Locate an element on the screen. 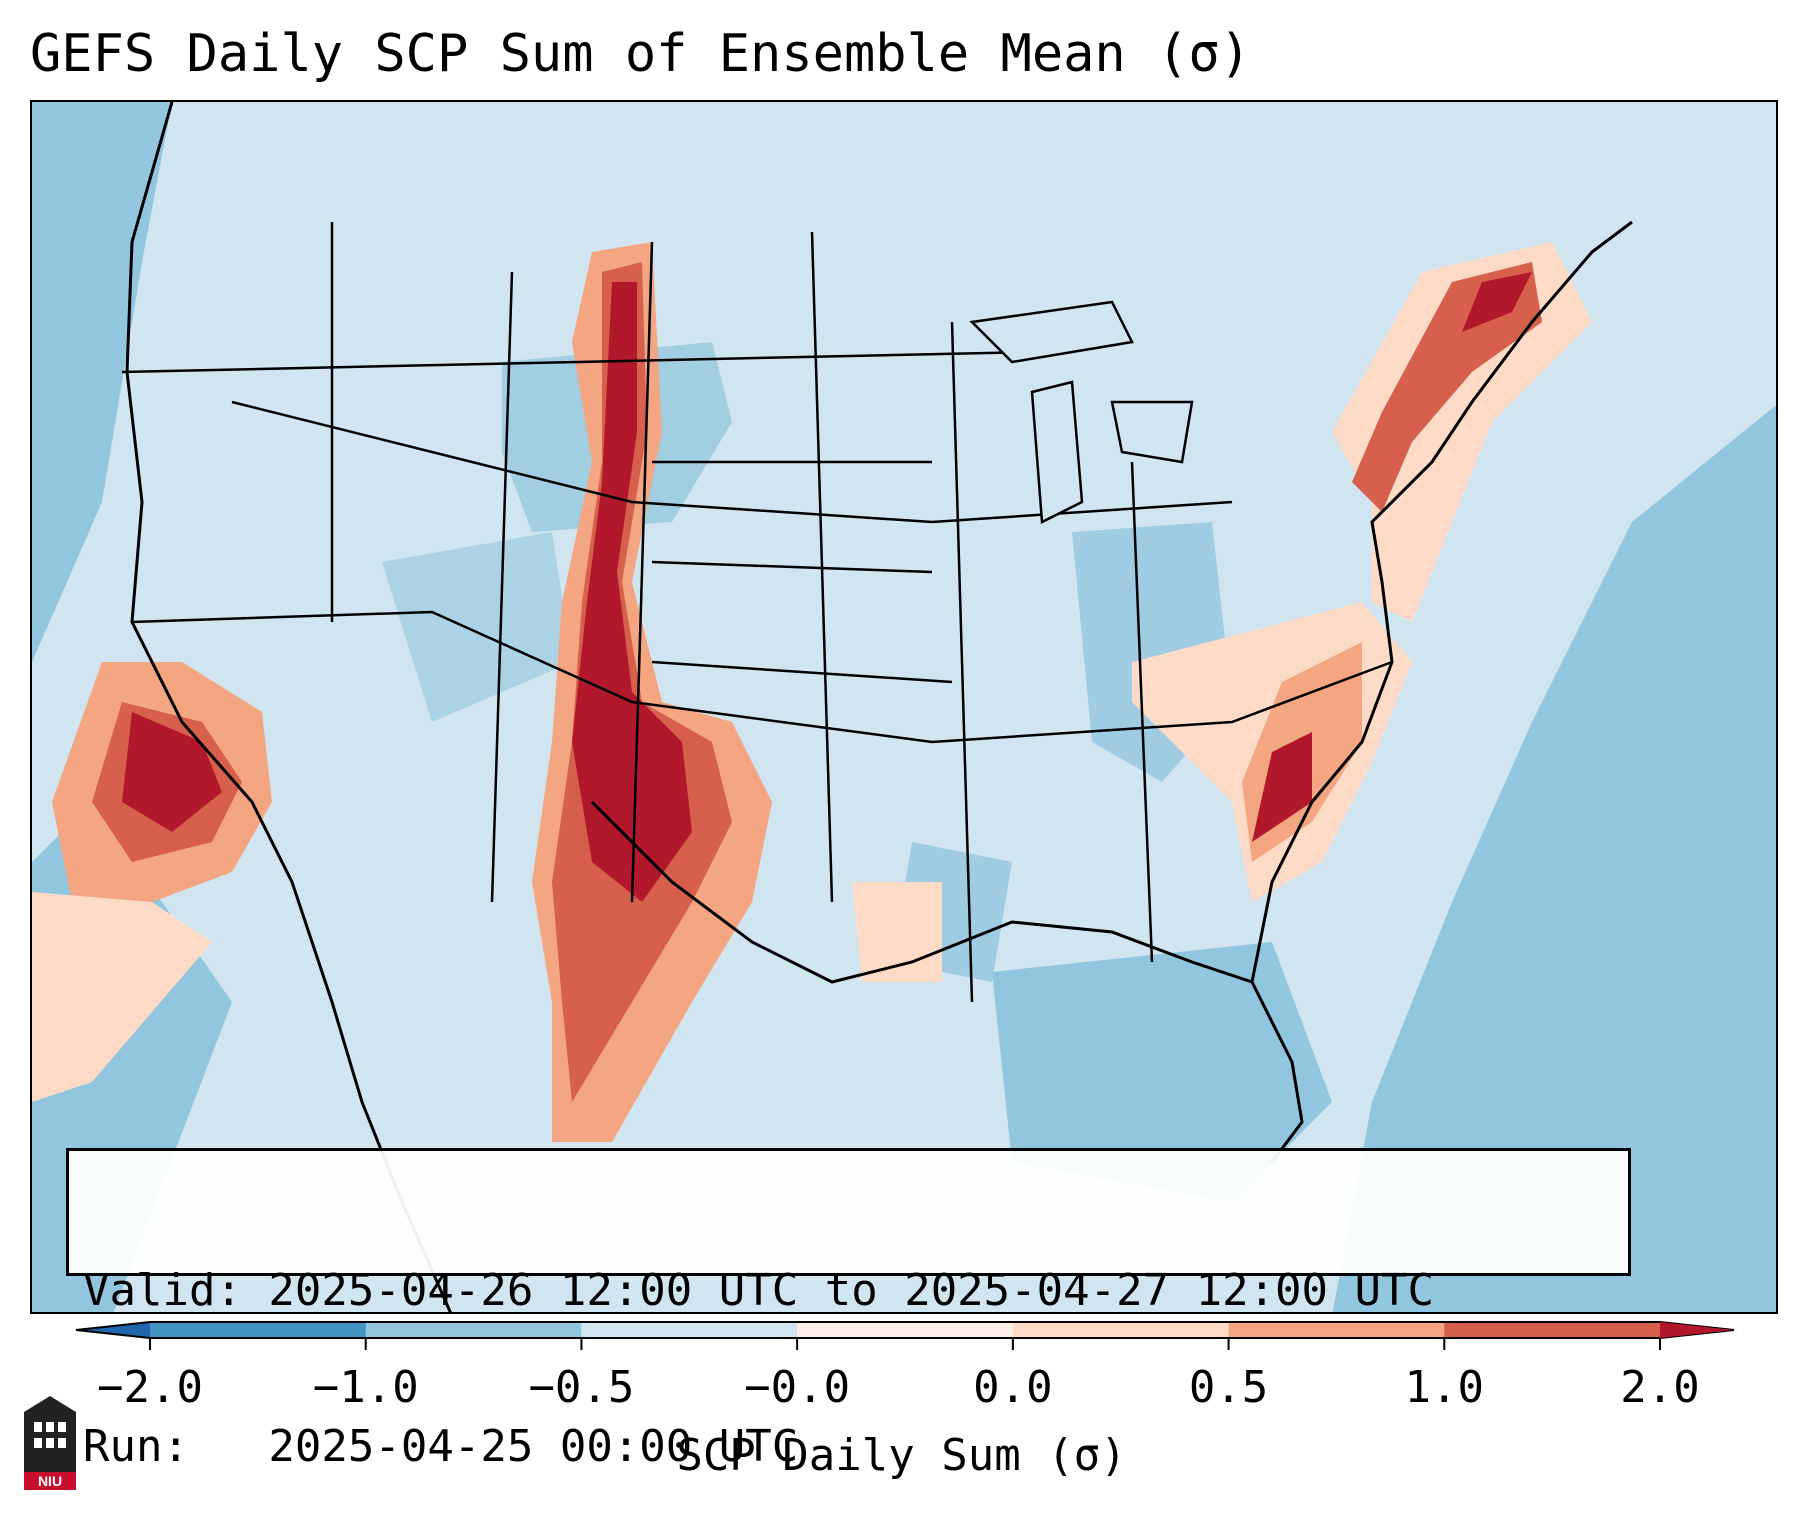  atlantic-field is located at coordinates (1554, 858).